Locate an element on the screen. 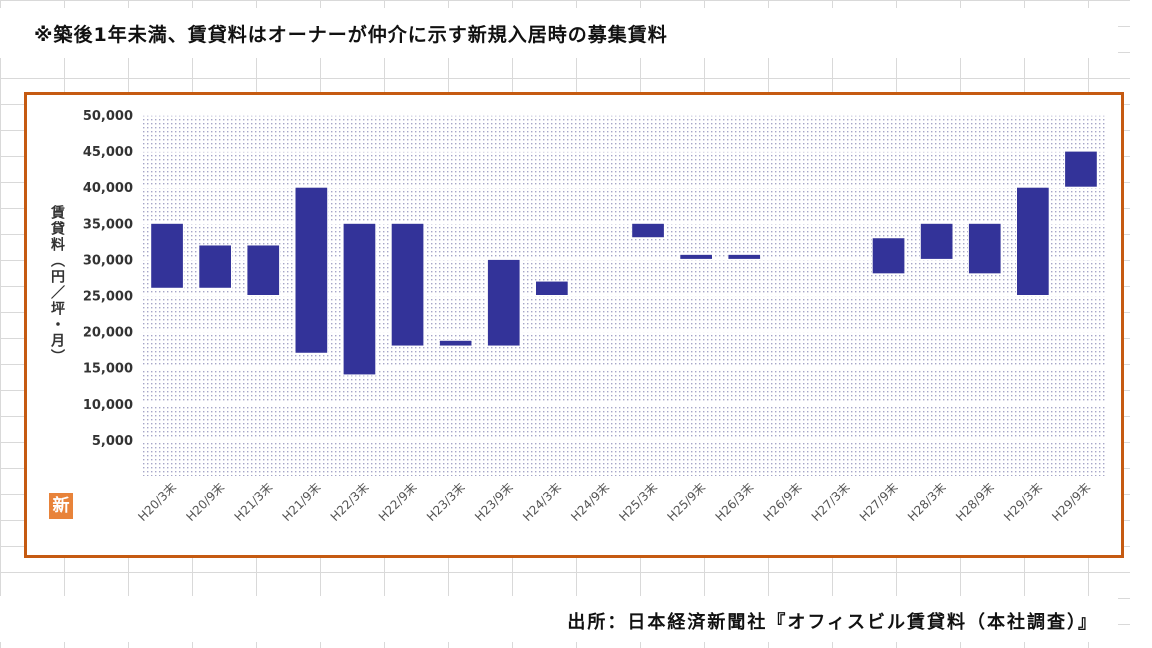 This screenshot has width=1152, height=648. x-tick-label: H23/3末 is located at coordinates (446, 502).